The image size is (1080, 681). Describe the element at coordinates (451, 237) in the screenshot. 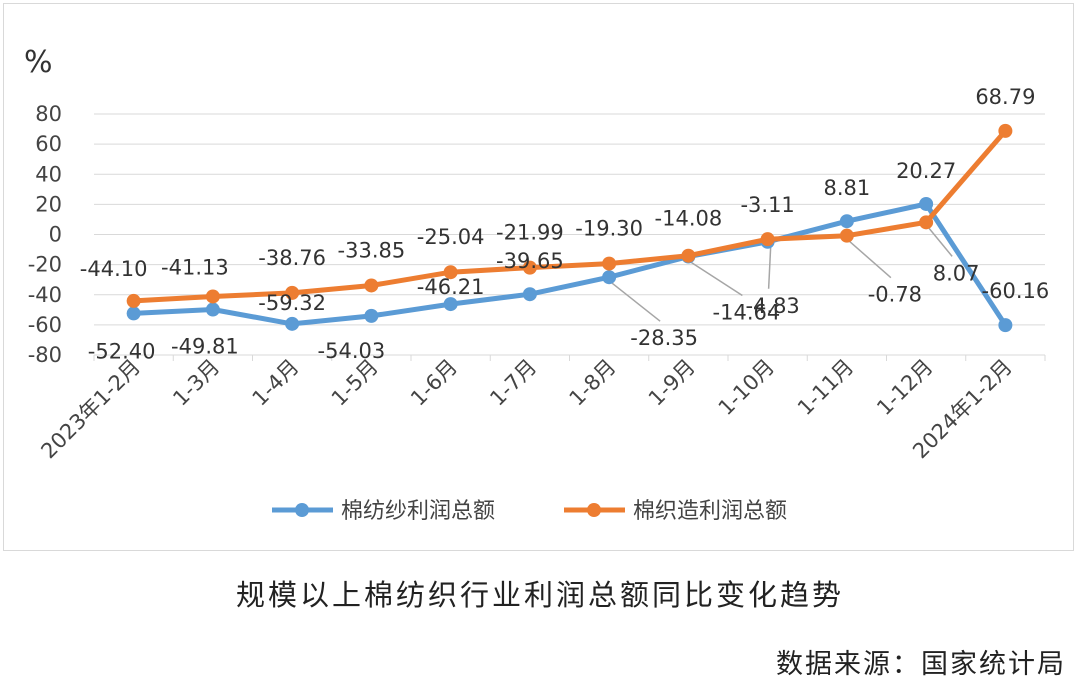

I see `data-label: -25.04` at that location.